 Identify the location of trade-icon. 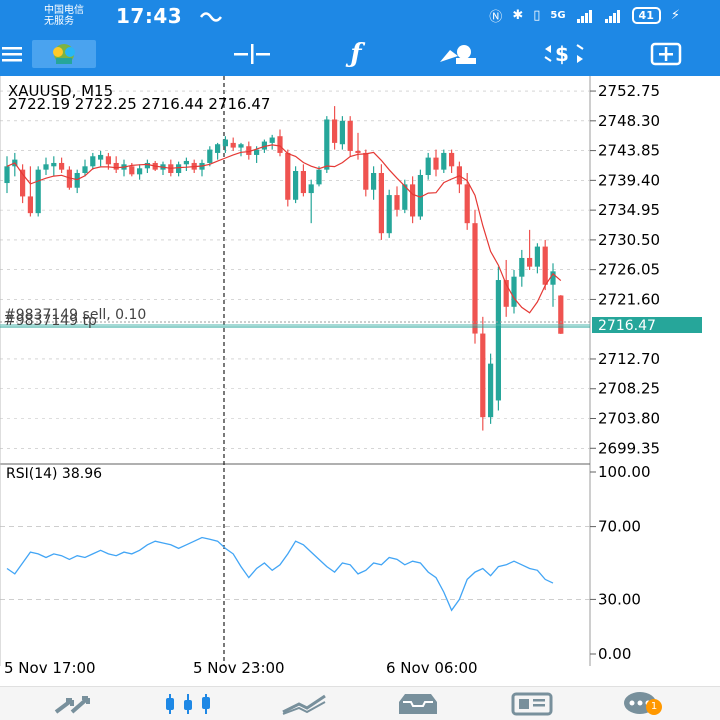
(304, 704).